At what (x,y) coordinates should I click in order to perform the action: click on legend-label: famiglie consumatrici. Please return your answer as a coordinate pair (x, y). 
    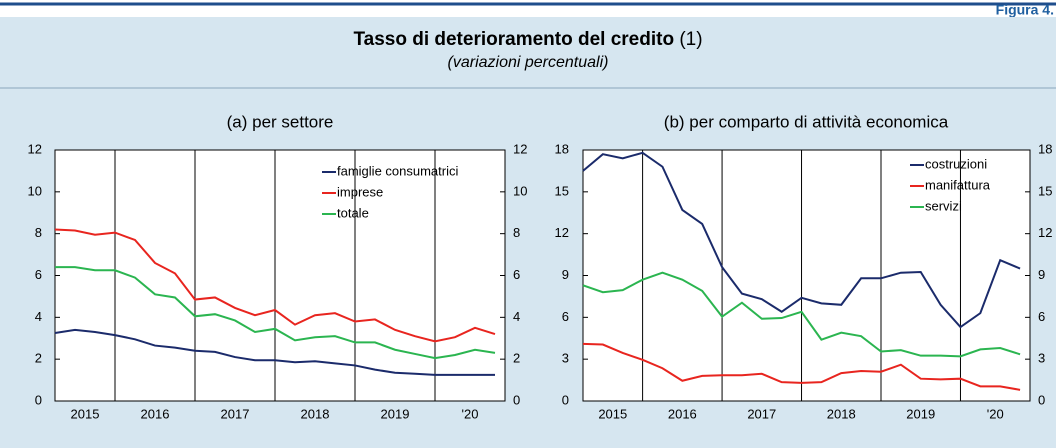
    Looking at the image, I should click on (397, 170).